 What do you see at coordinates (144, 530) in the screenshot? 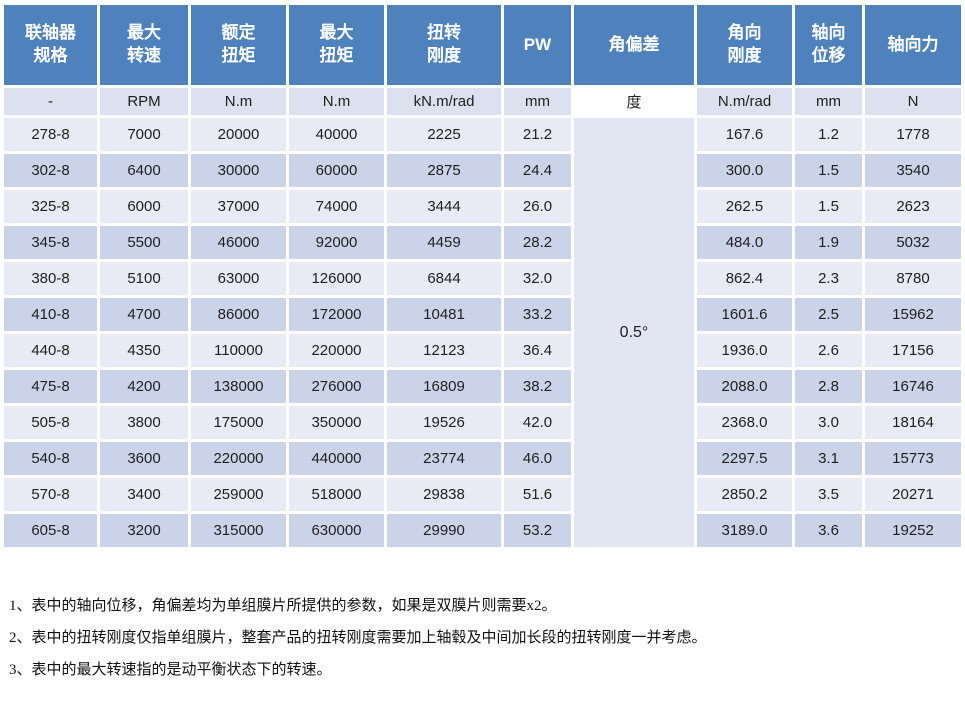
I see `table-cell: 3200` at bounding box center [144, 530].